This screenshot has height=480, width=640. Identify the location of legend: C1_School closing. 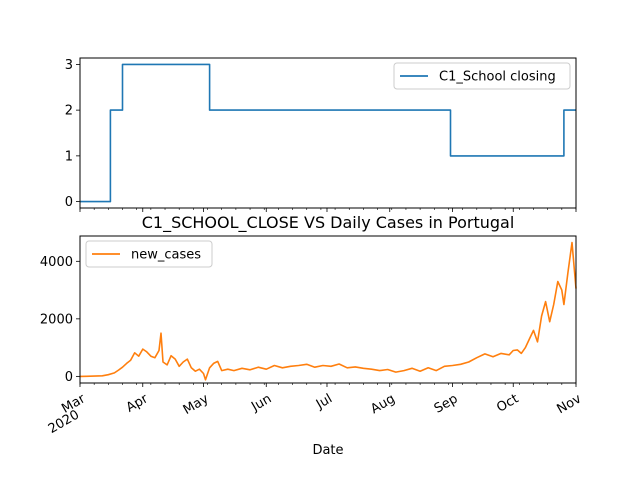
(482, 76).